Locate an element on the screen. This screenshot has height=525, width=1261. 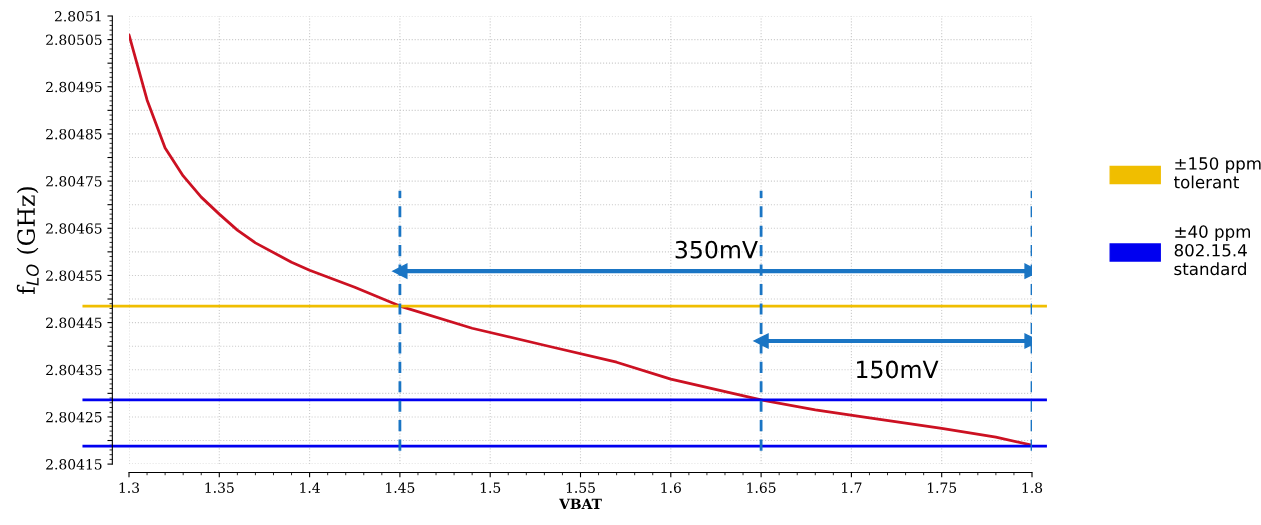
x-tick-label: 1.3 is located at coordinates (129, 487).